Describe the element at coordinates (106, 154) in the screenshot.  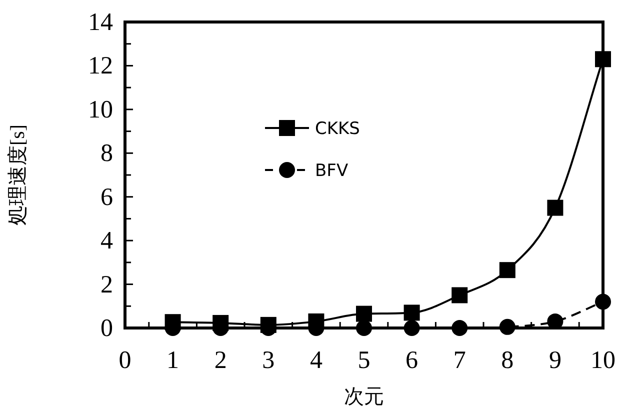
I see `y-tick-label: 8` at that location.